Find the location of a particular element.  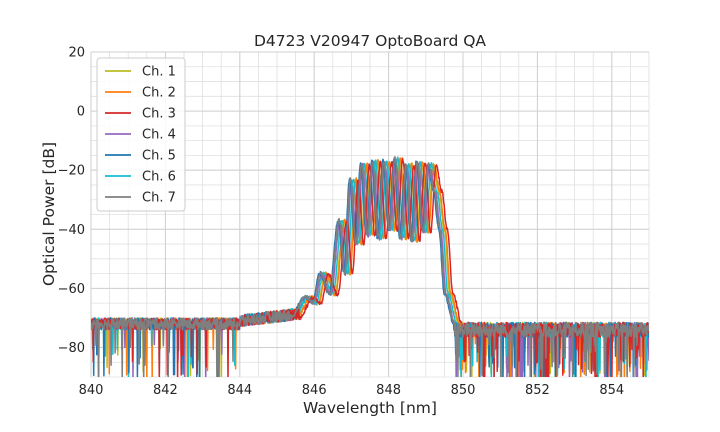

x-tick-label: 850 is located at coordinates (463, 390).